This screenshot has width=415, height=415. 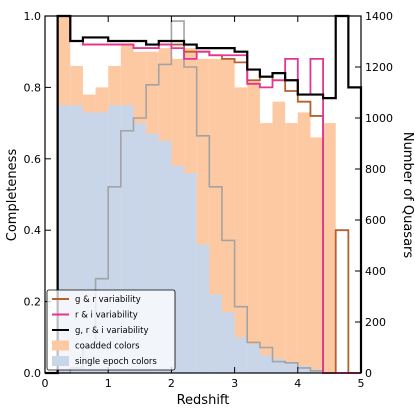 What do you see at coordinates (234, 383) in the screenshot?
I see `x-tick-label: 3` at bounding box center [234, 383].